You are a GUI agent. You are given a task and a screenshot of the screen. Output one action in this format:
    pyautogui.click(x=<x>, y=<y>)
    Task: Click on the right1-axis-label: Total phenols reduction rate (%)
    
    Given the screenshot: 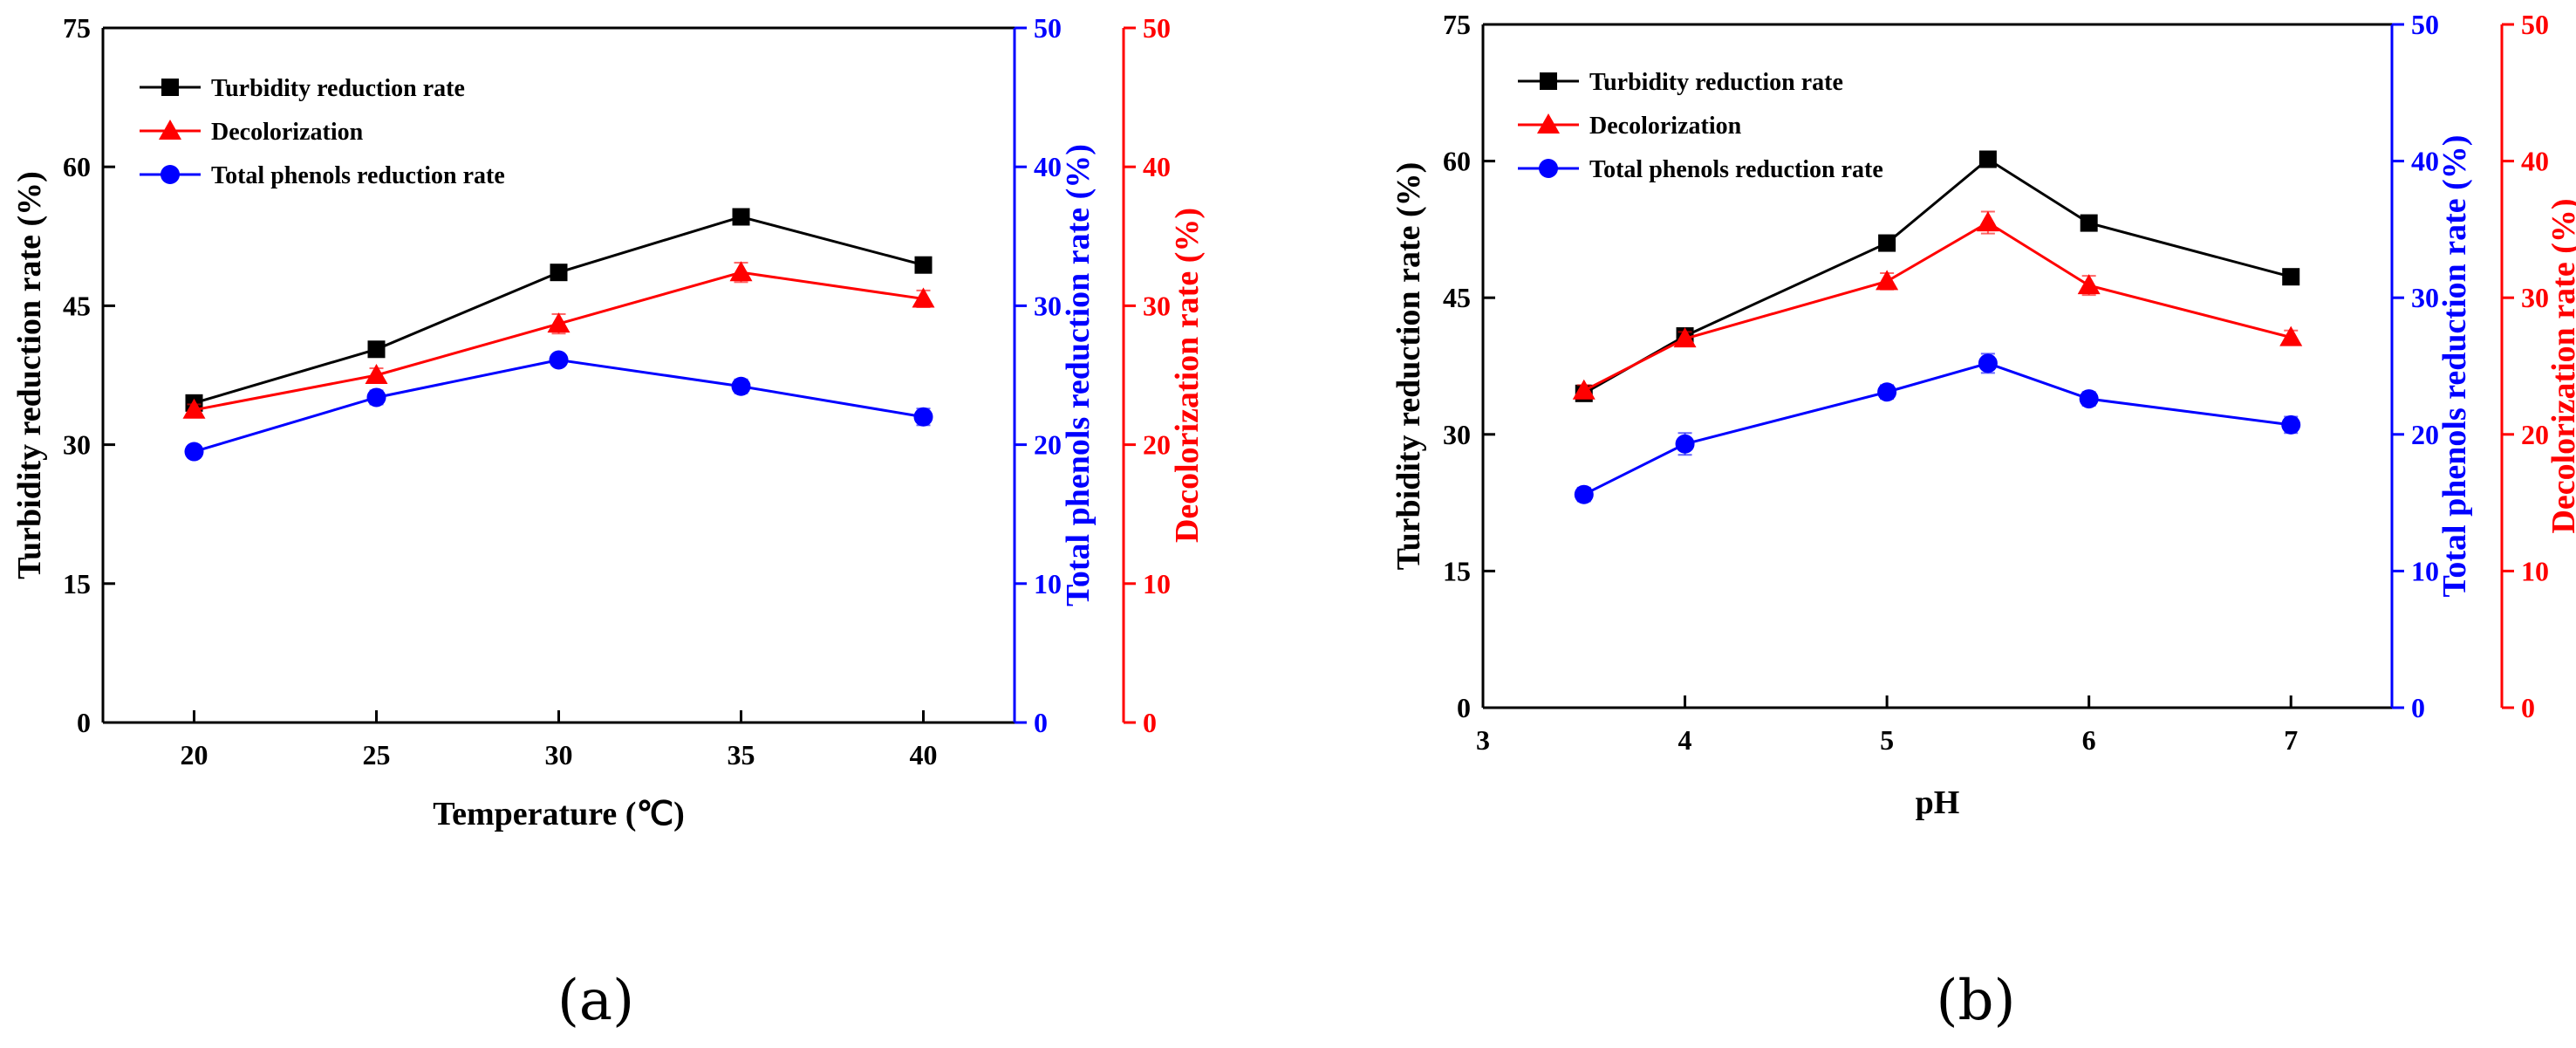 What is the action you would take?
    pyautogui.click(x=2454, y=367)
    